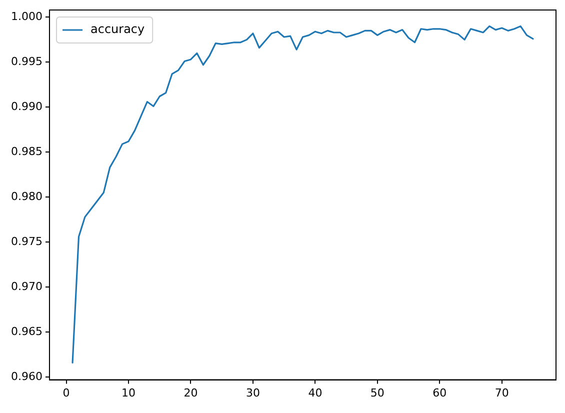  Describe the element at coordinates (26, 241) in the screenshot. I see `y-tick-label: 0.975` at that location.